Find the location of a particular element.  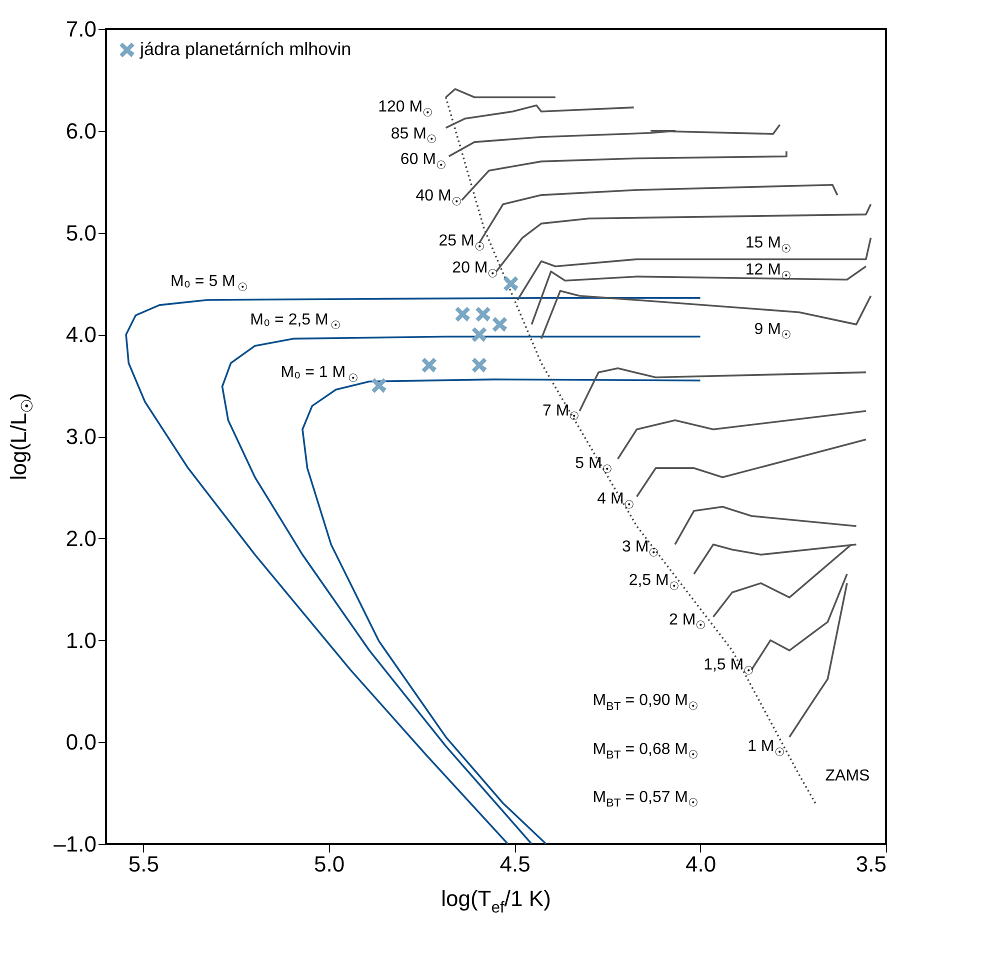

y-tick-label: 1.0 is located at coordinates (81, 640).